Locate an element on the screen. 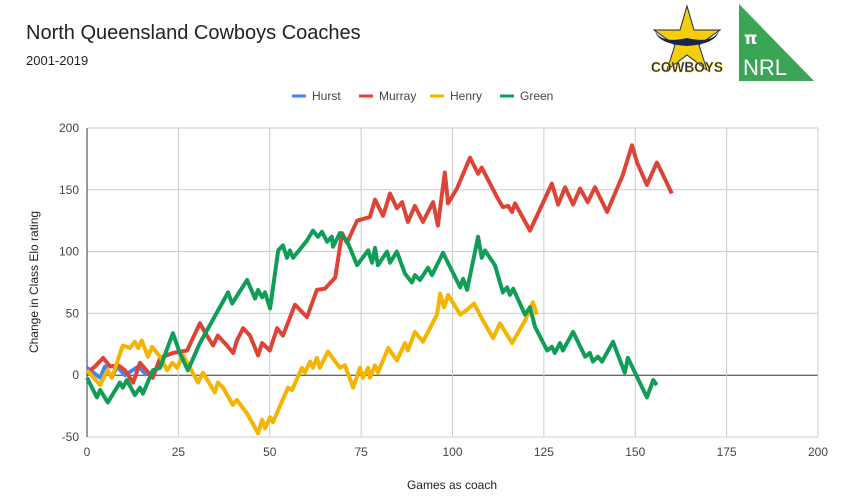 The image size is (845, 504). legend-label-murray: Murray is located at coordinates (397, 96).